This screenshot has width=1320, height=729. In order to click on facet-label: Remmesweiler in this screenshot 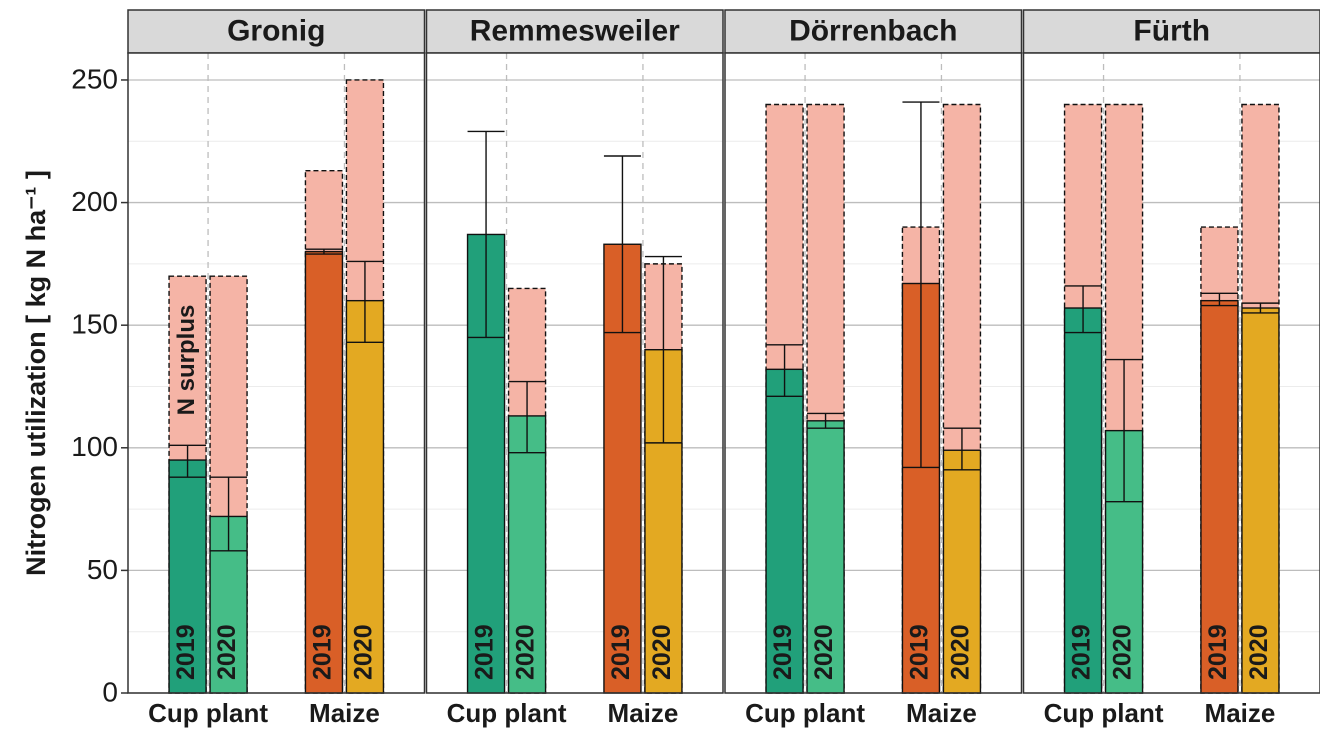, I will do `click(575, 30)`.